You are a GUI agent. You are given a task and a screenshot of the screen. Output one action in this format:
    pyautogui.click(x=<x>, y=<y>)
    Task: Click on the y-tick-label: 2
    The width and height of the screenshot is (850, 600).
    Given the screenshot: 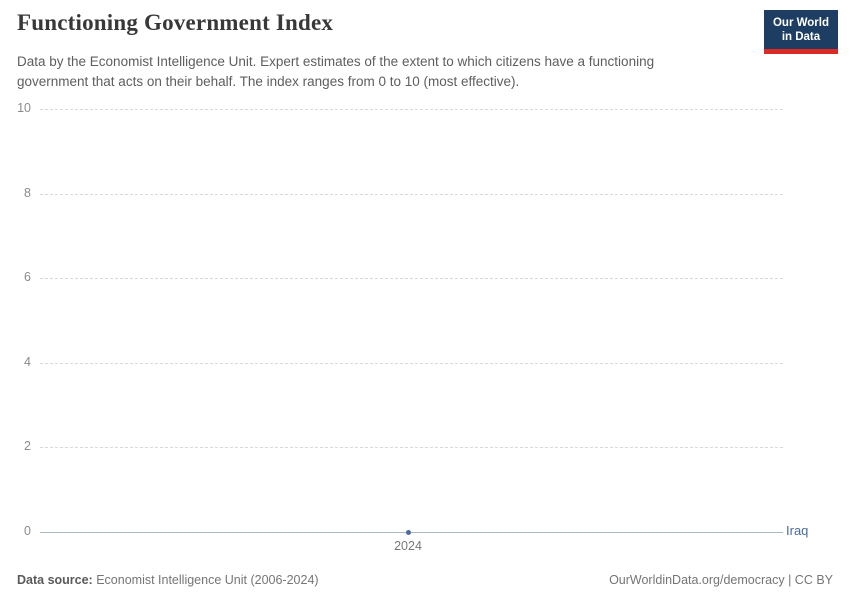 What is the action you would take?
    pyautogui.click(x=27, y=446)
    